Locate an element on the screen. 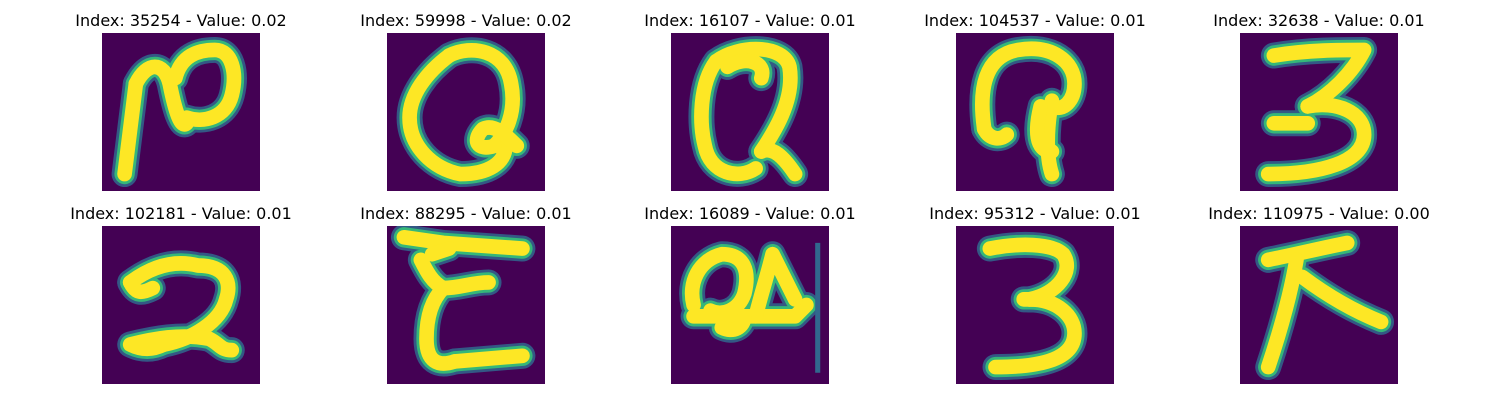 Image resolution: width=1500 pixels, height=400 pixels. panel-9: Index: 95312 - Value: 0.01 is located at coordinates (1035, 299).